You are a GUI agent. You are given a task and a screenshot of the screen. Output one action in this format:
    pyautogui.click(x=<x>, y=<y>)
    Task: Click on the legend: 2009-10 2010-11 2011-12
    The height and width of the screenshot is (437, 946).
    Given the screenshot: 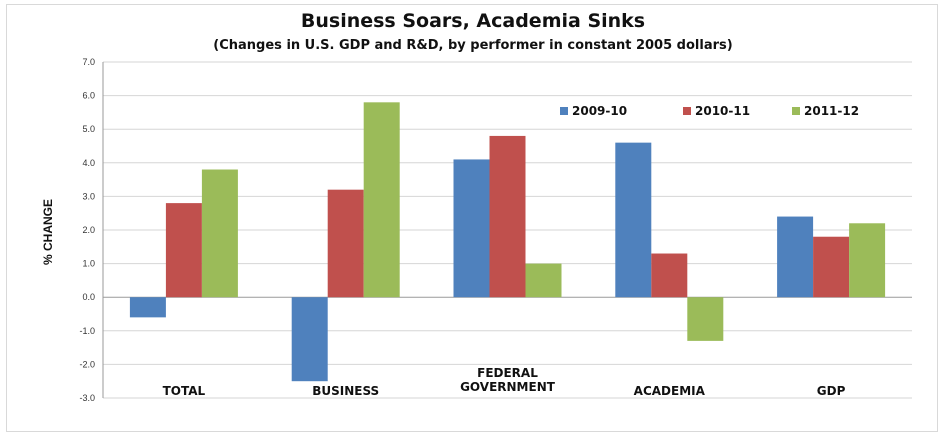 What is the action you would take?
    pyautogui.click(x=709, y=111)
    